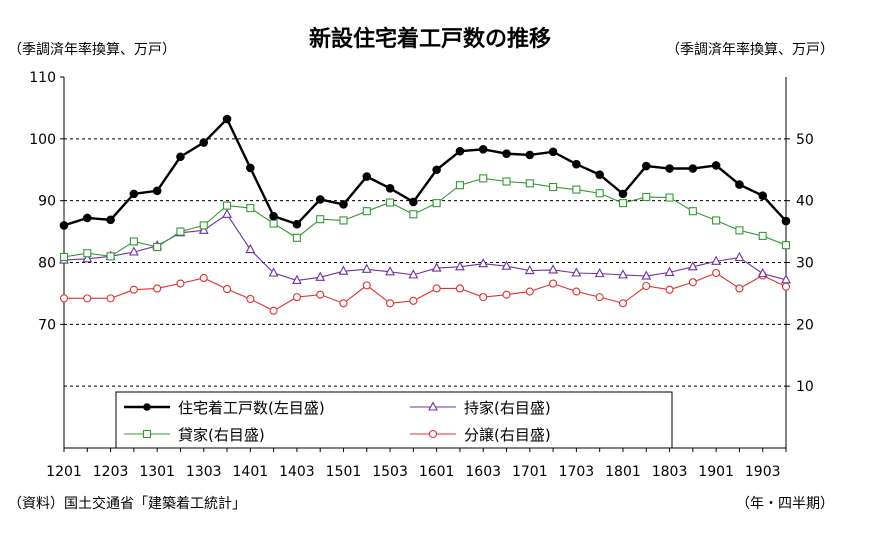 The width and height of the screenshot is (870, 537). What do you see at coordinates (251, 472) in the screenshot?
I see `x-tick-label: 1401` at bounding box center [251, 472].